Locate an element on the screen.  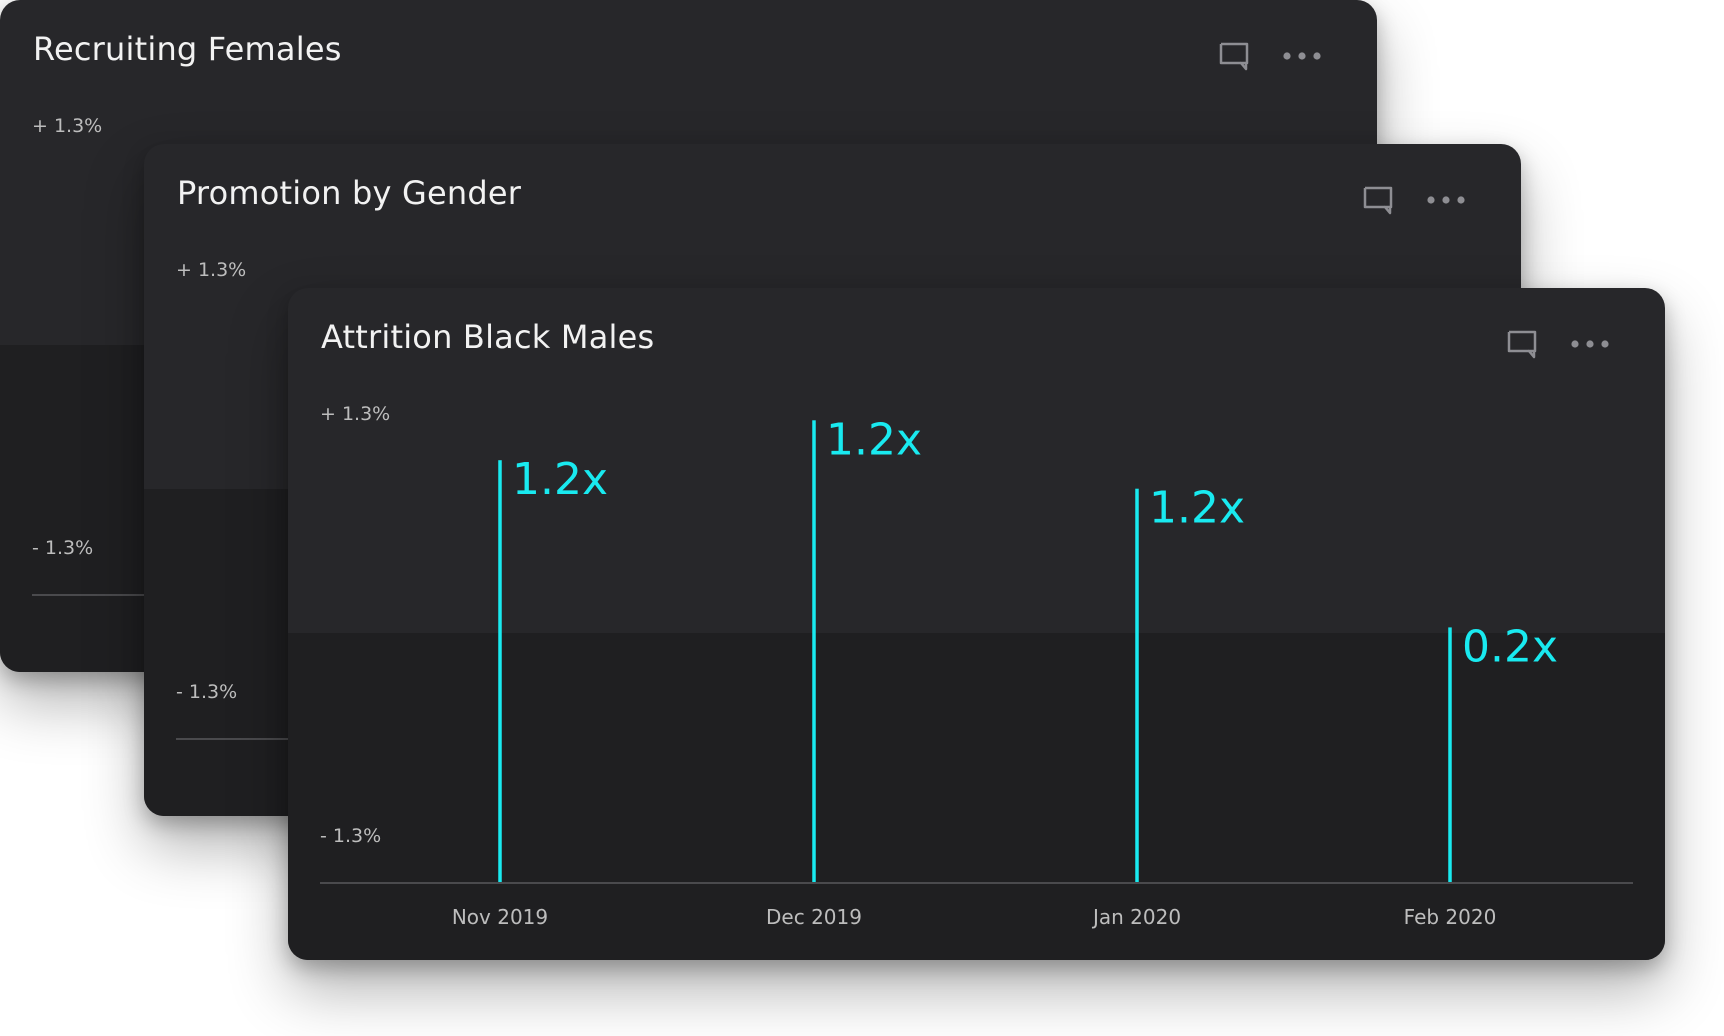
bar-nov-2019 is located at coordinates (500, 671).